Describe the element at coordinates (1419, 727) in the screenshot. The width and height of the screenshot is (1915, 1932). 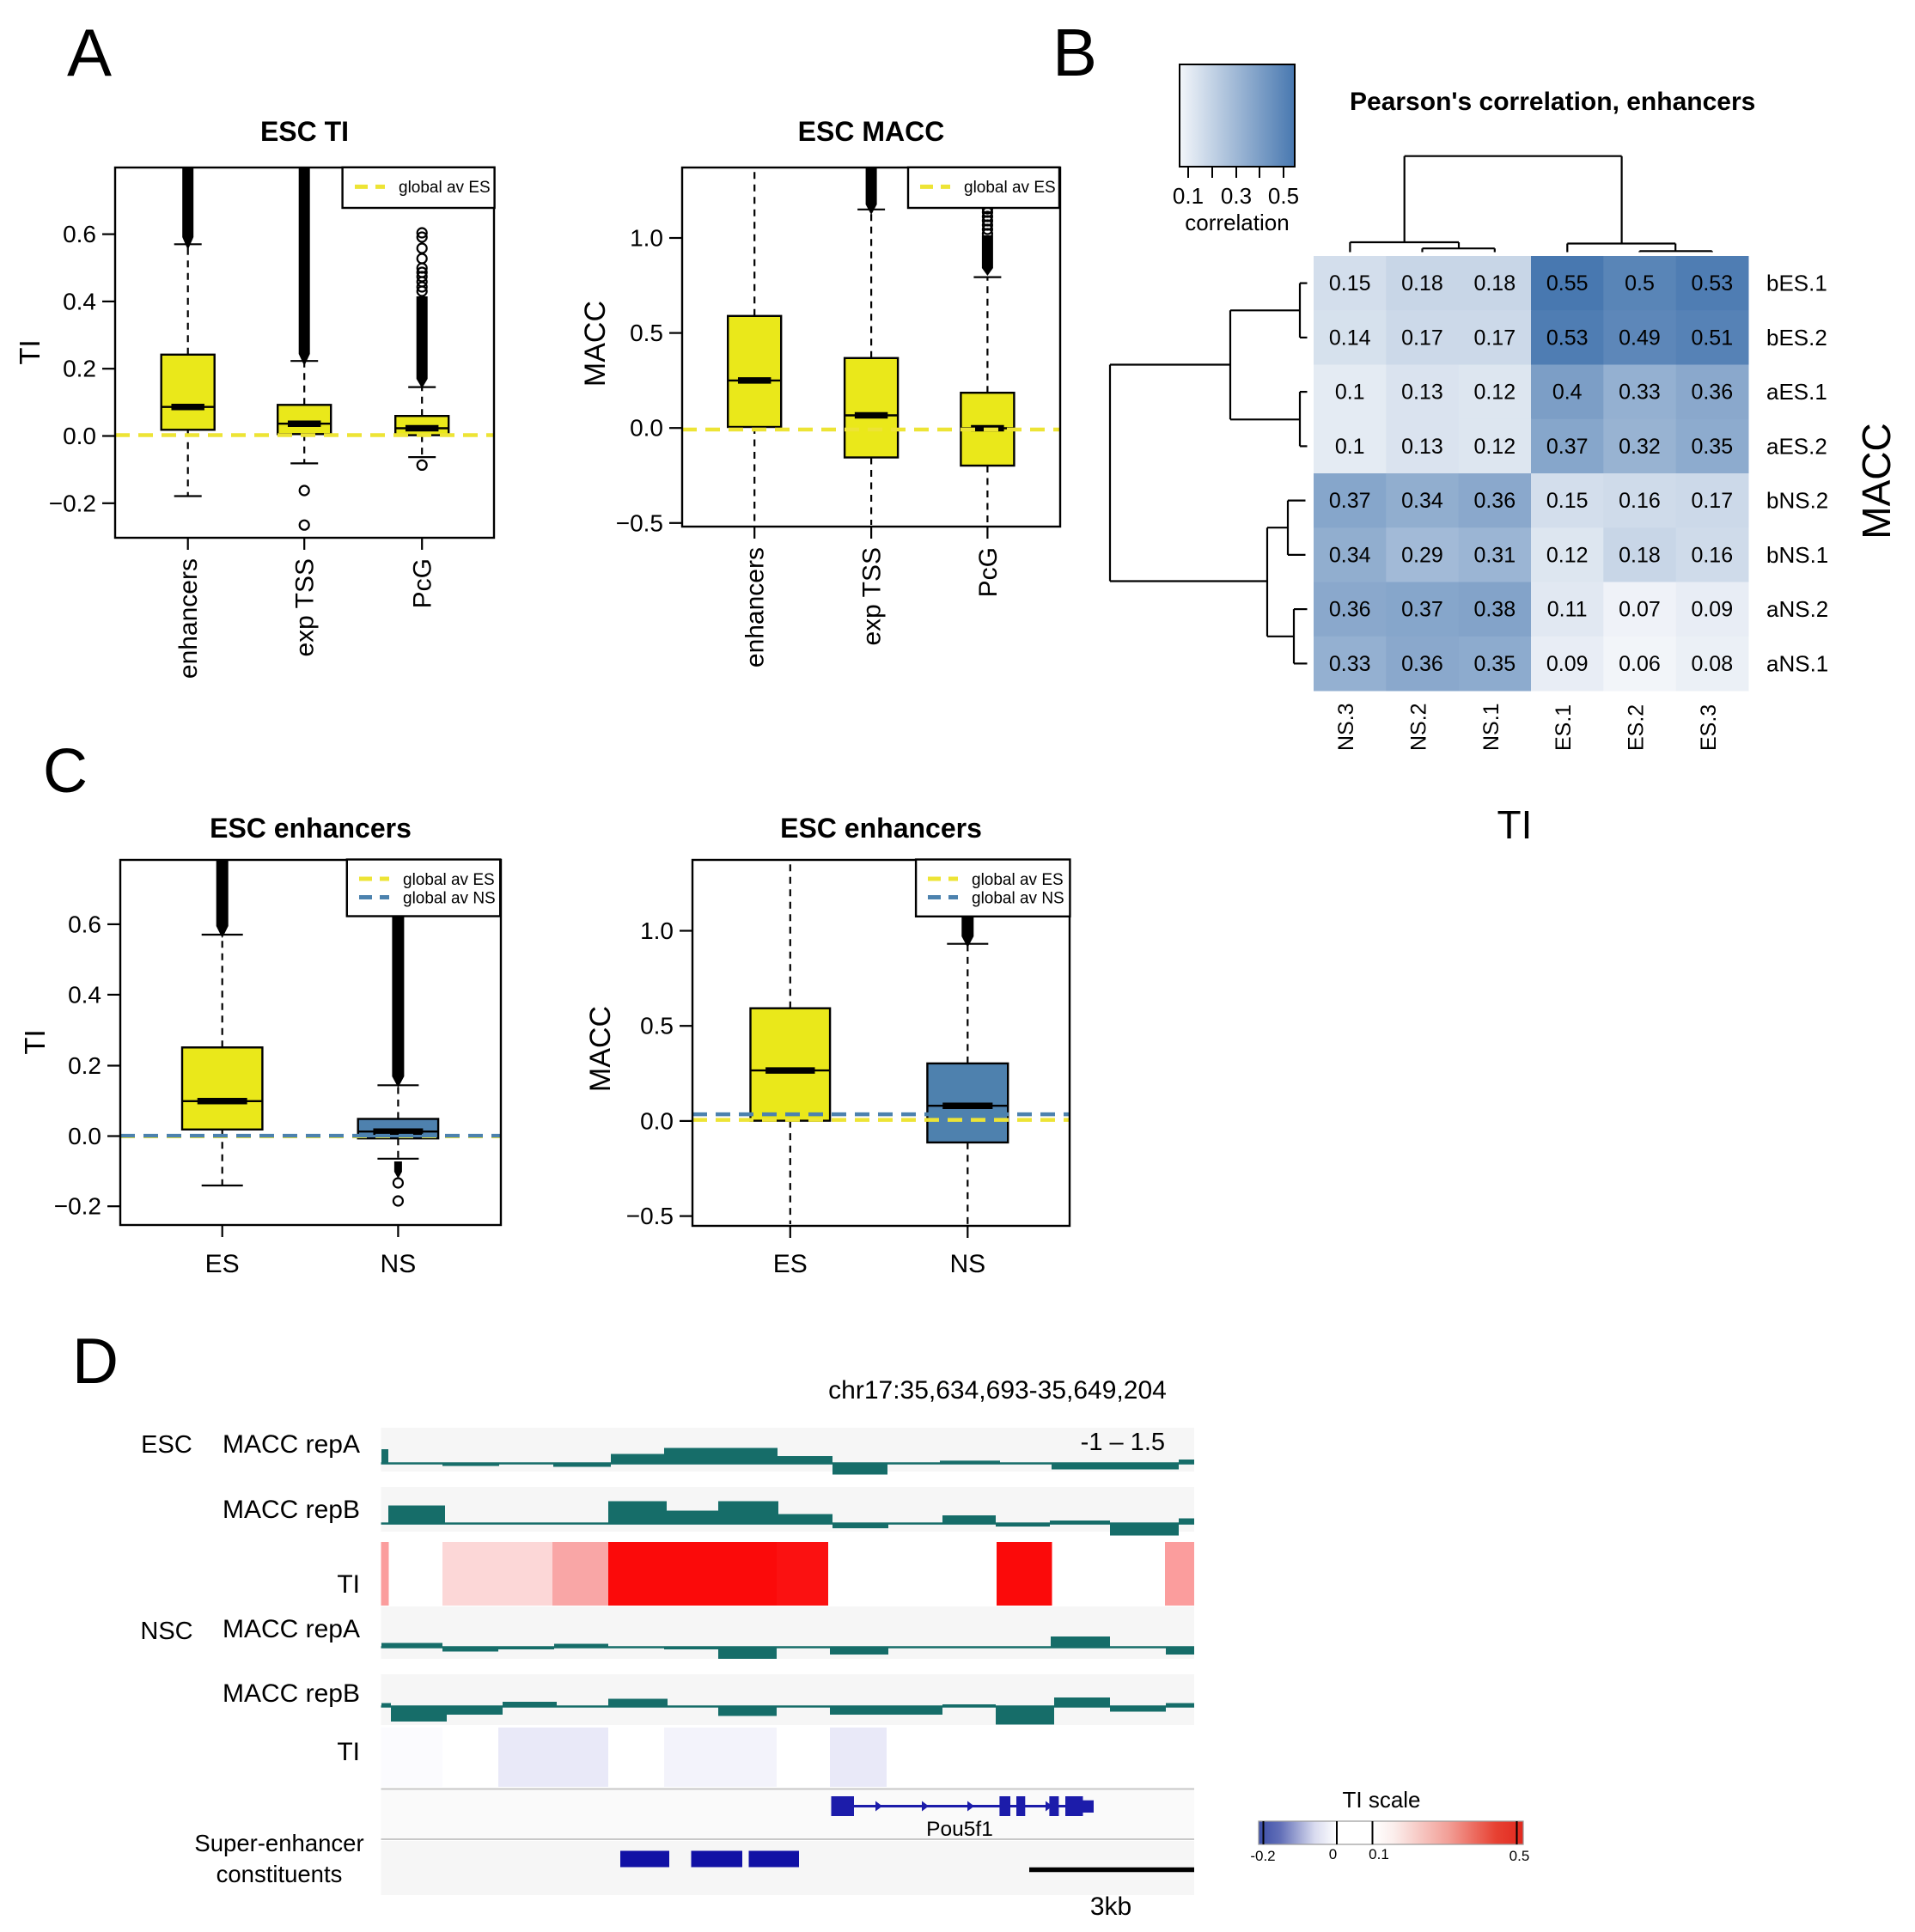
I see `svg-text: NS.2` at that location.